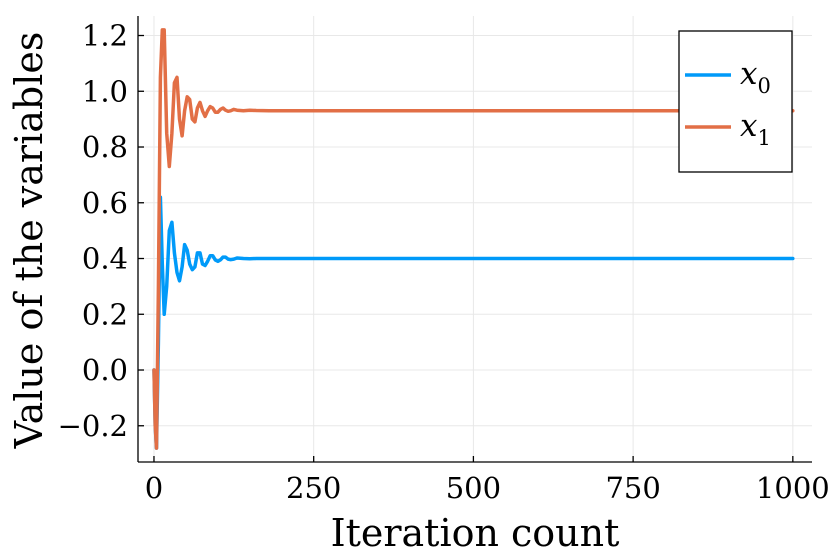  Describe the element at coordinates (101, 231) in the screenshot. I see `y-ticks: −0.2 0.0 0.2 0.4 0.6 0.8 1.0 1.2` at that location.